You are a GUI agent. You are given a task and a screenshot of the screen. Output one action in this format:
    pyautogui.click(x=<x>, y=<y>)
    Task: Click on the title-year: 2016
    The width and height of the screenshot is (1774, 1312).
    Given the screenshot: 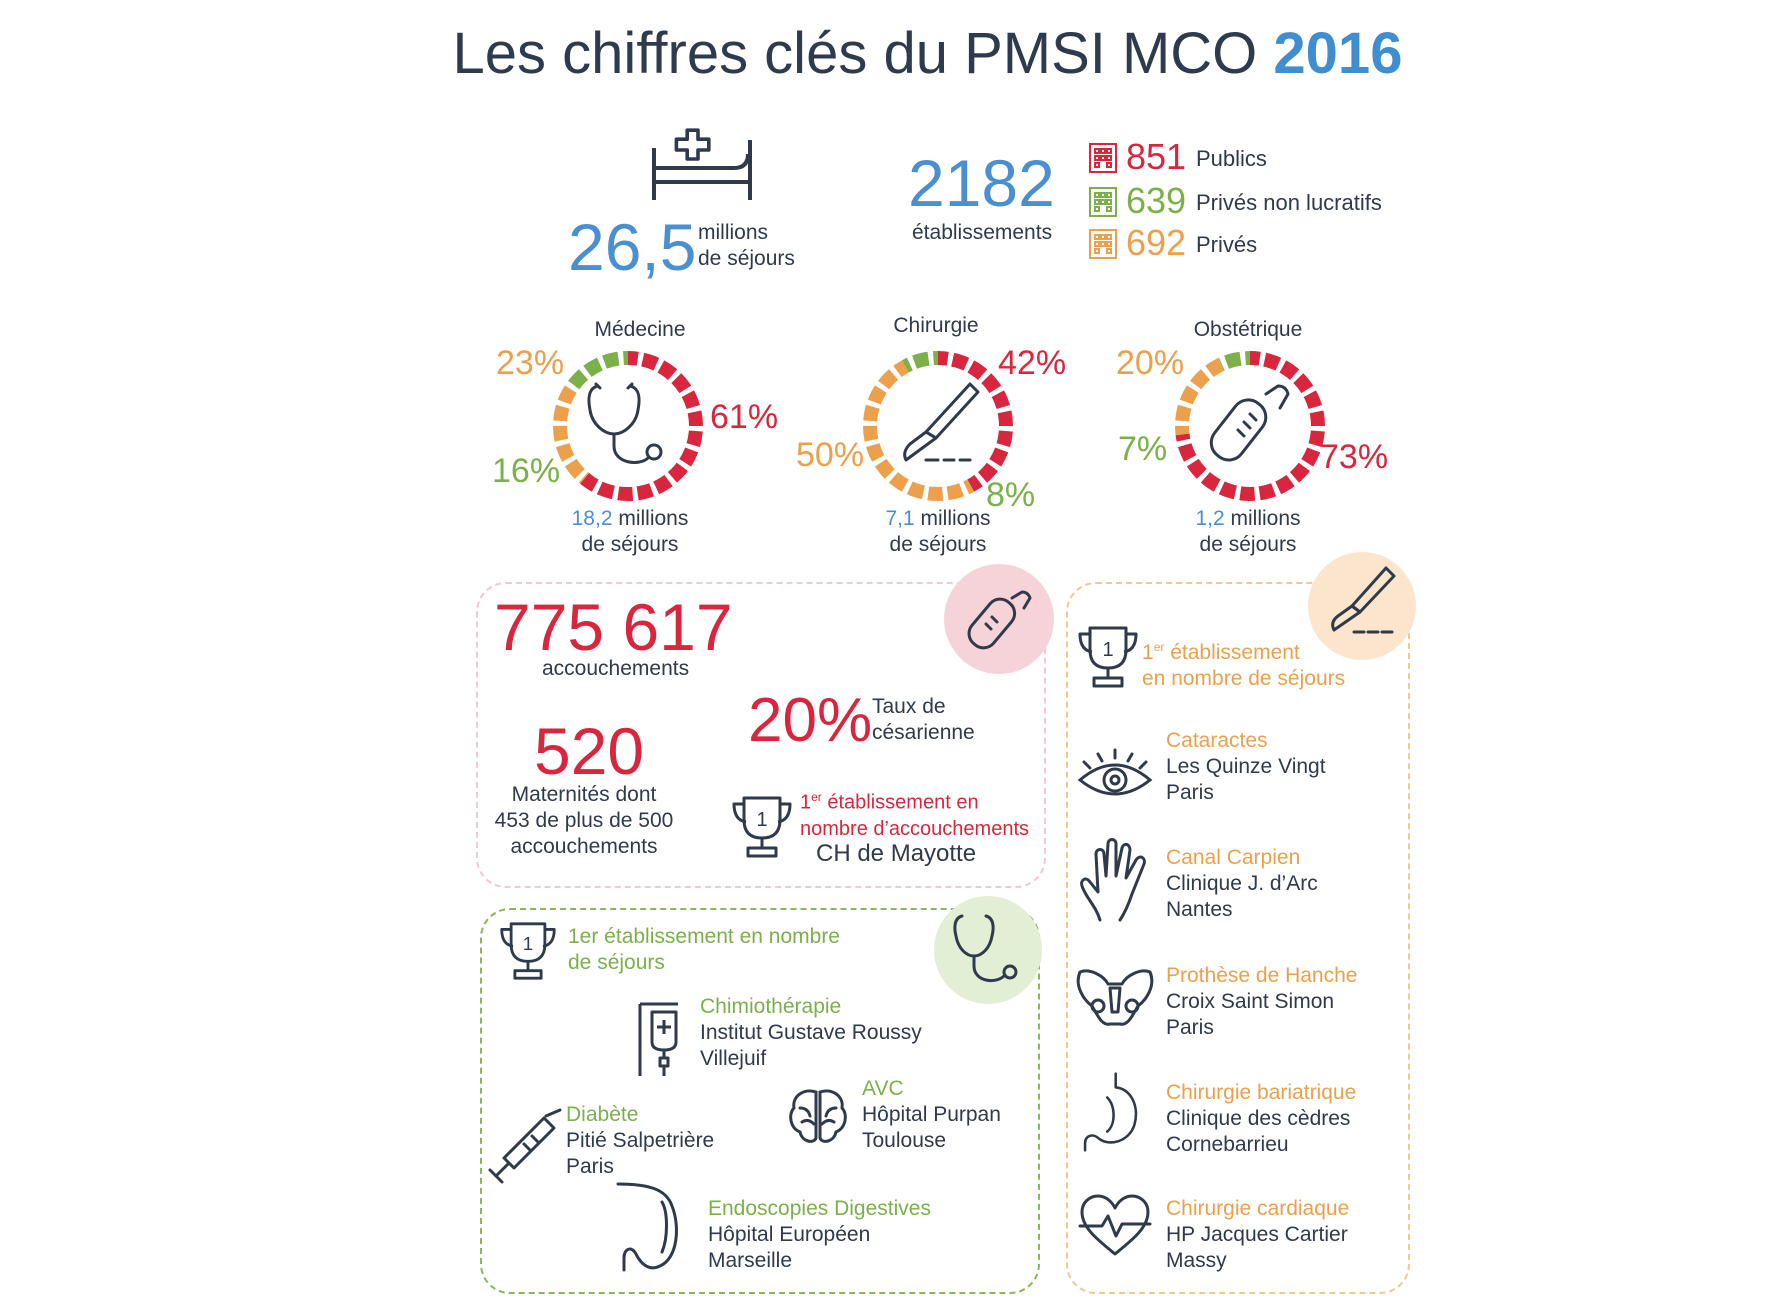 What is the action you would take?
    pyautogui.click(x=1338, y=53)
    